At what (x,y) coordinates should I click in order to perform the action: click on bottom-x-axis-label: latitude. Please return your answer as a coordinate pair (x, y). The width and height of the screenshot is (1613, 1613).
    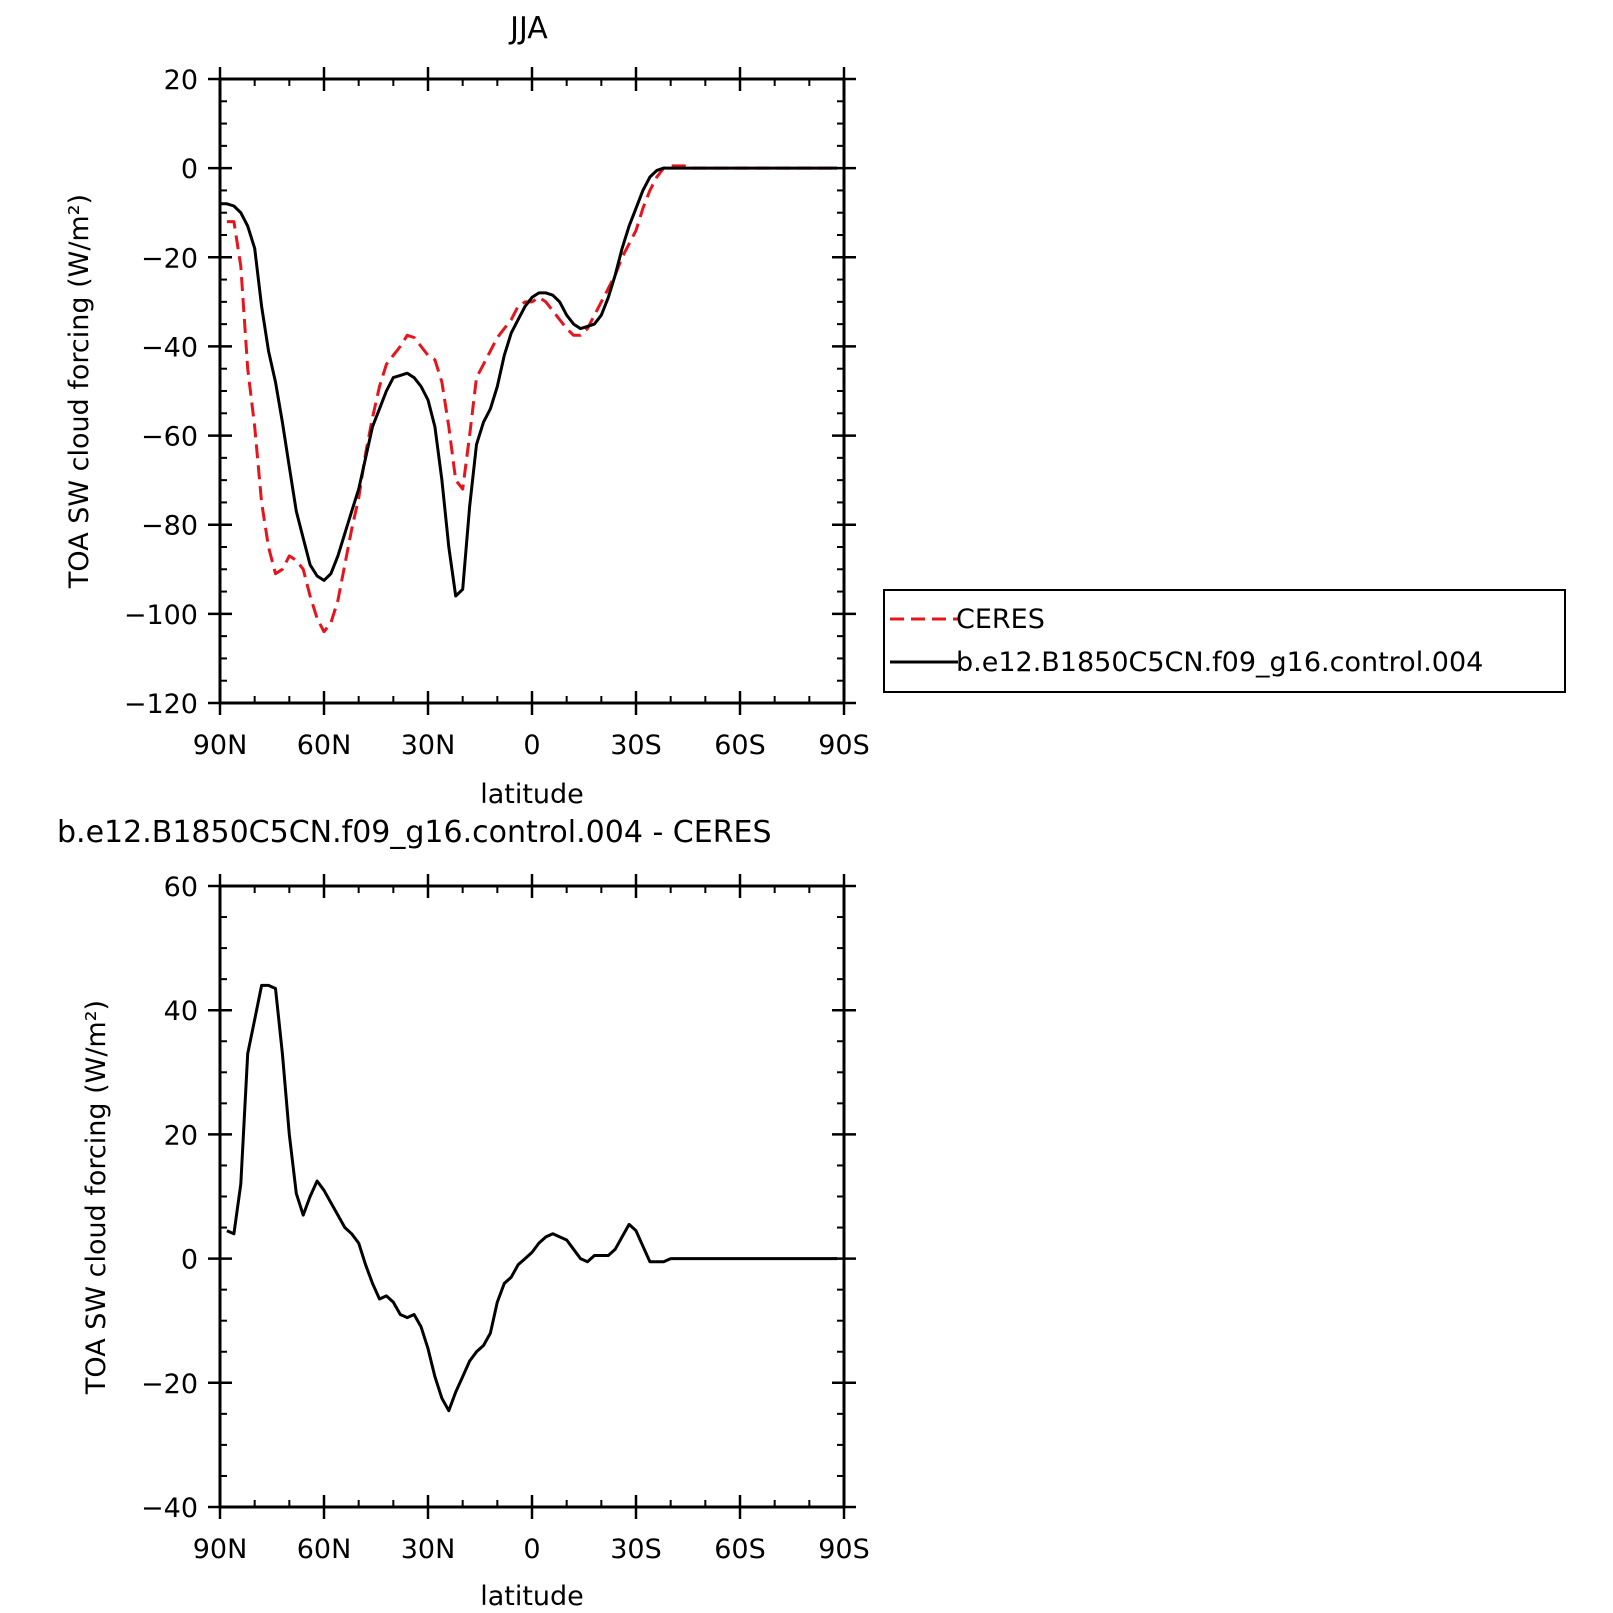
    Looking at the image, I should click on (532, 1596).